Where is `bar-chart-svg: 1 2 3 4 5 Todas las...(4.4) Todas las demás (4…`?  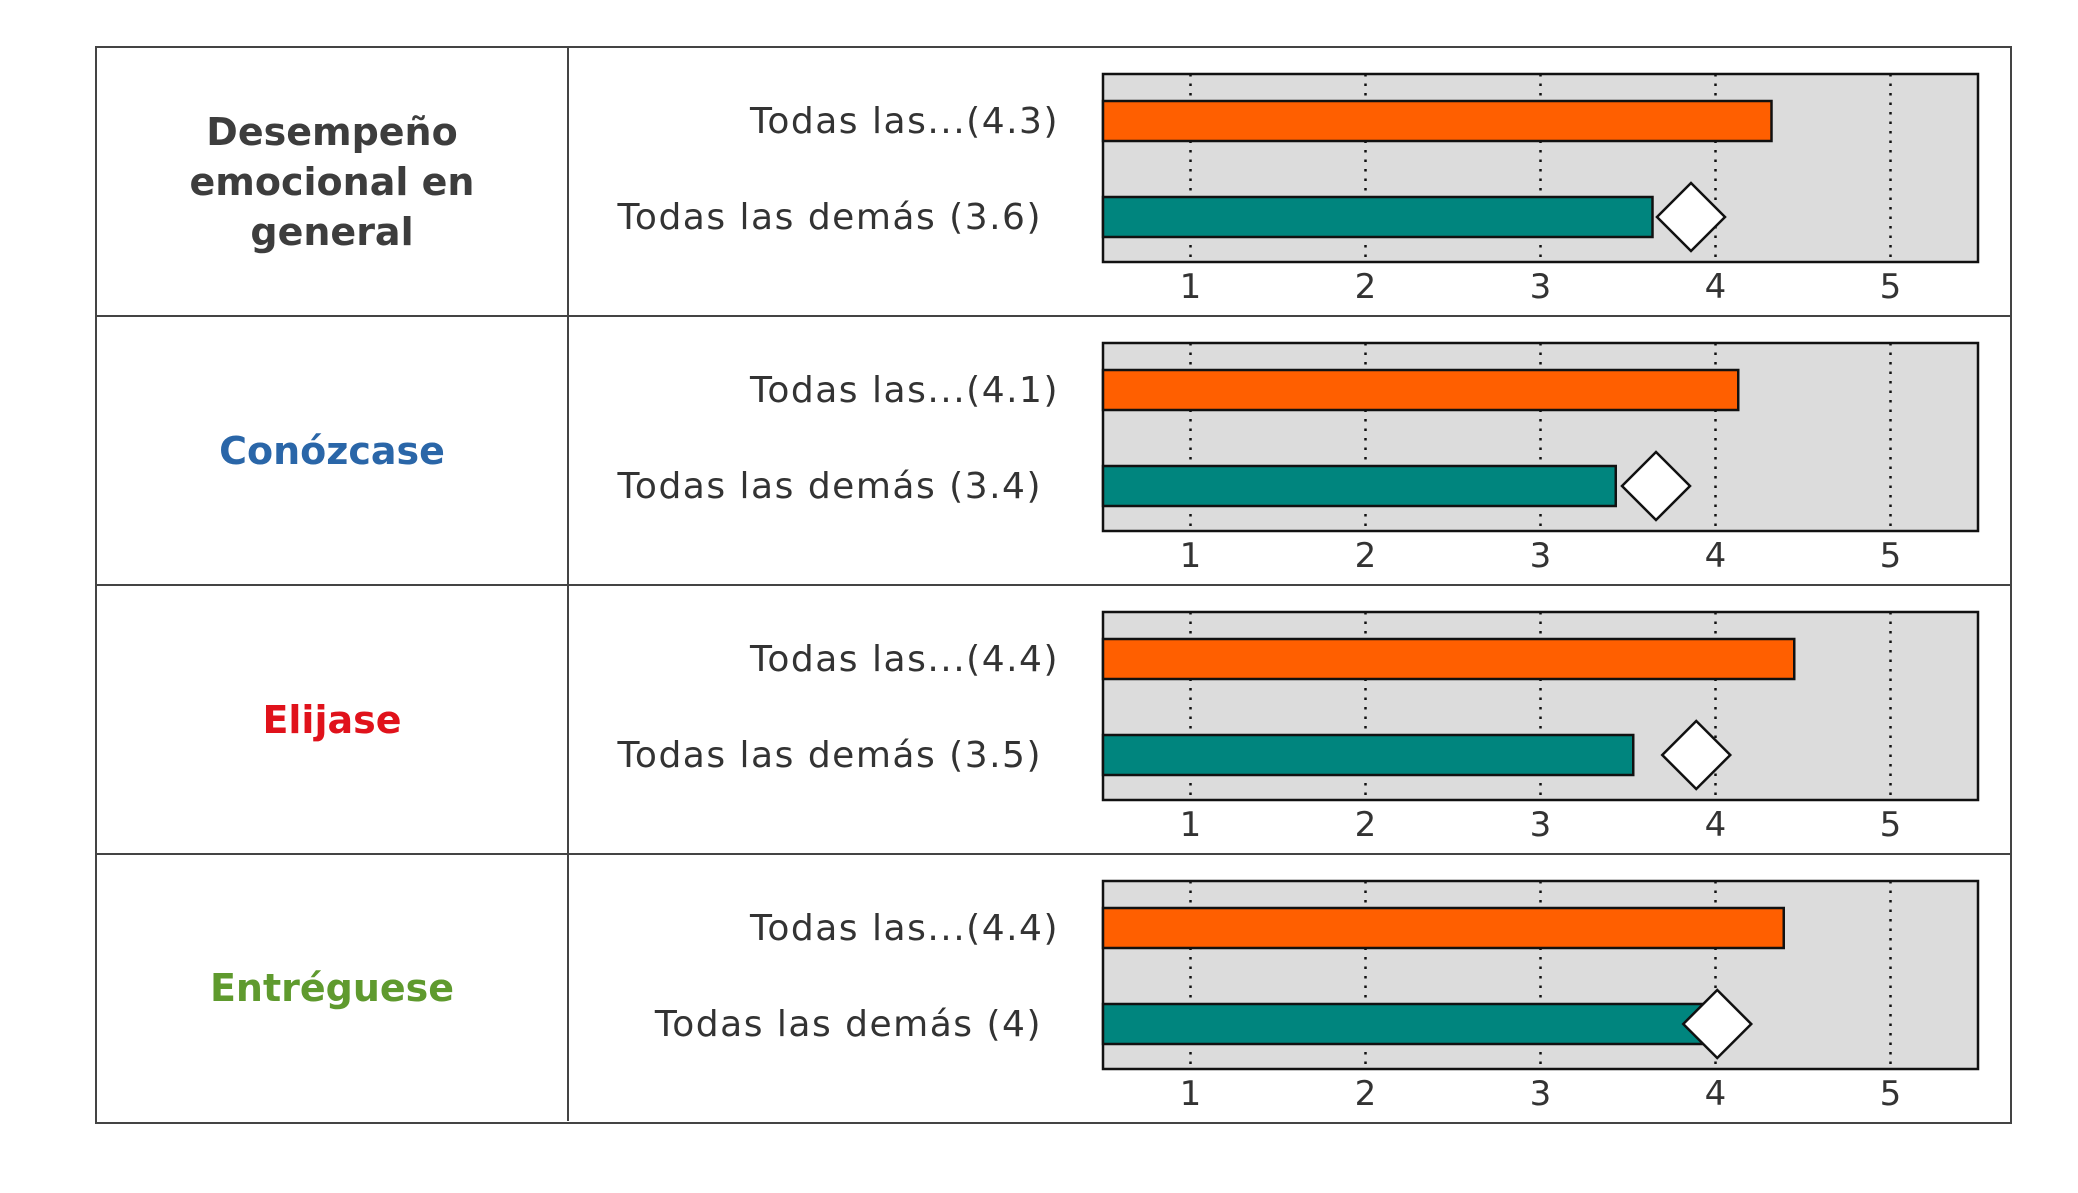
bar-chart-svg: 1 2 3 4 5 Todas las...(4.4) Todas las demás (4… is located at coordinates (1317, 996).